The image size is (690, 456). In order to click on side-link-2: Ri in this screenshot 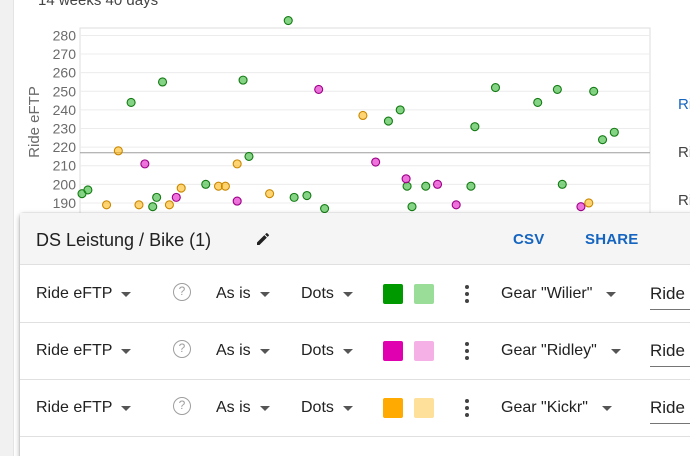, I will do `click(684, 152)`.